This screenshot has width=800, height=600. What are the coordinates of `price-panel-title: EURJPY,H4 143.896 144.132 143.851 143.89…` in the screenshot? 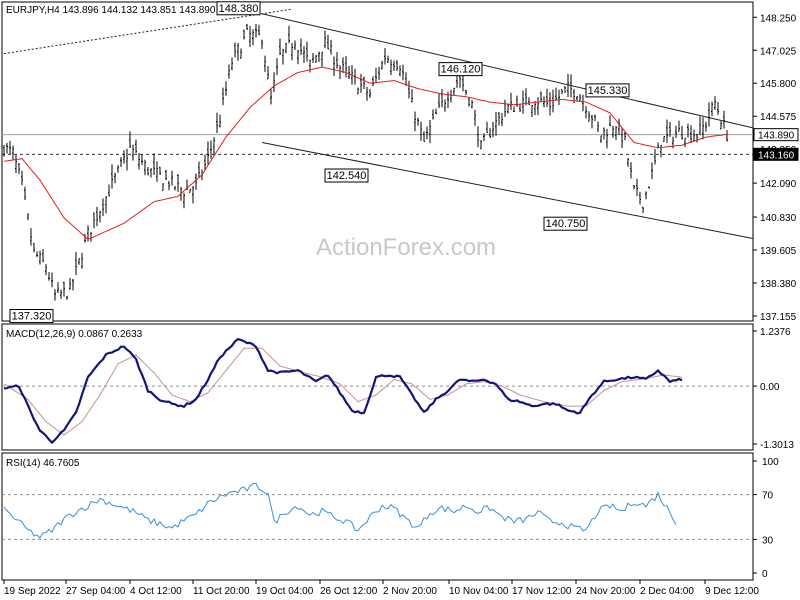 It's located at (111, 10).